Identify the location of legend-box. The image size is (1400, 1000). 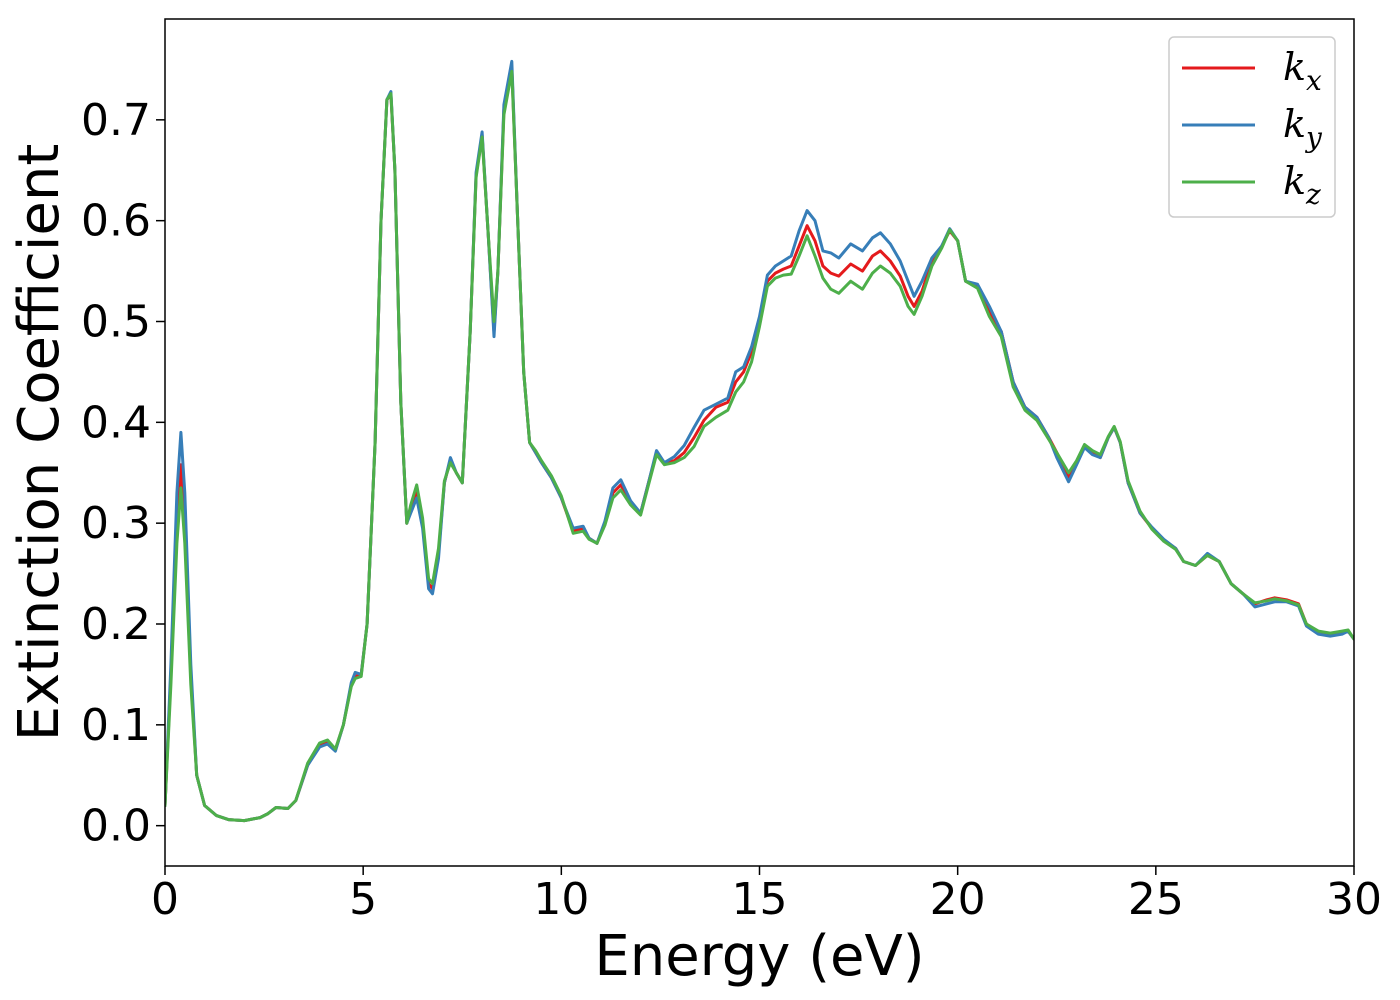
(1252, 127).